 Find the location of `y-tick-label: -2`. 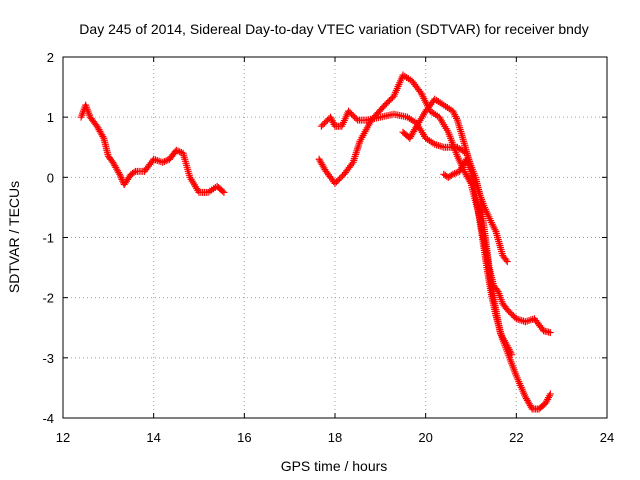

y-tick-label: -2 is located at coordinates (48, 298).